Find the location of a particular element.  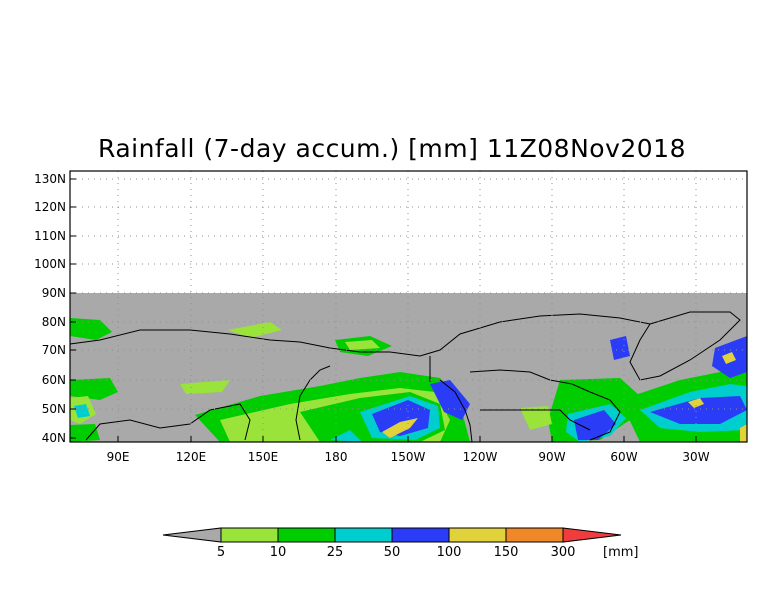

lon-label: 120E is located at coordinates (191, 457).